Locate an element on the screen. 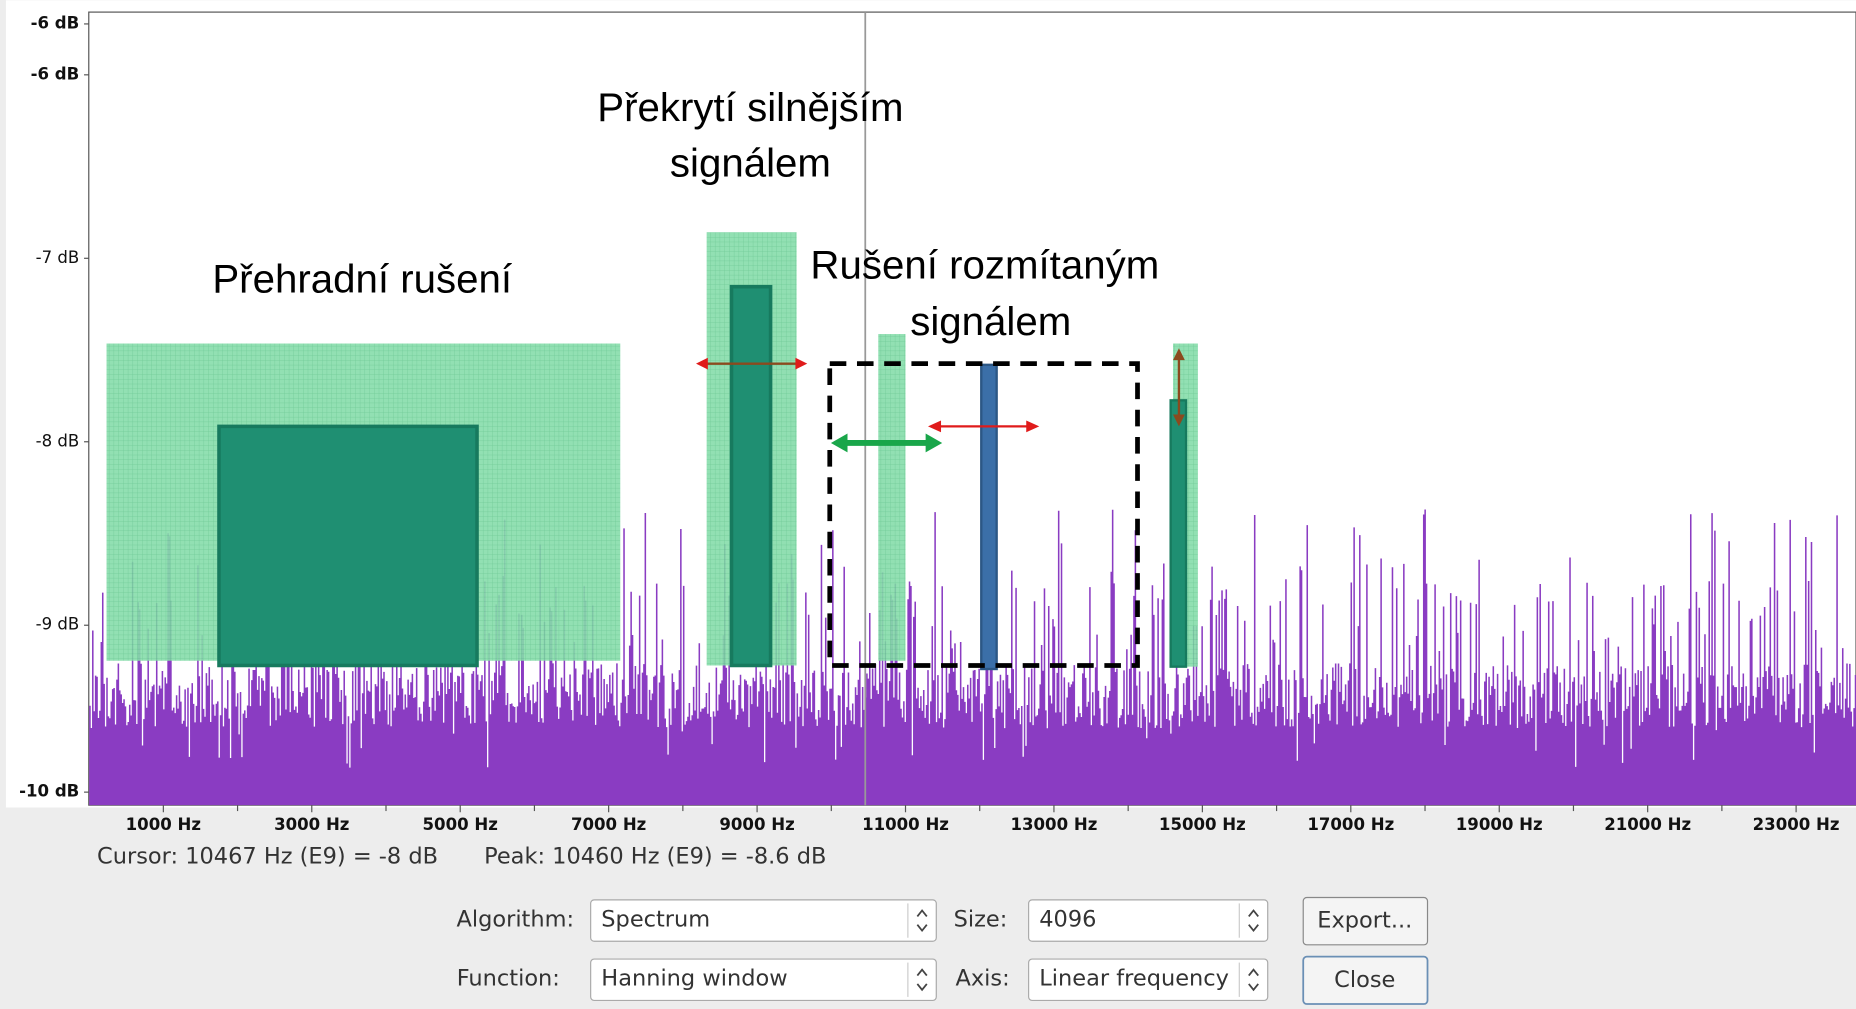 This screenshot has height=1009, width=1856. y-tick-label: -7 dB is located at coordinates (58, 257).